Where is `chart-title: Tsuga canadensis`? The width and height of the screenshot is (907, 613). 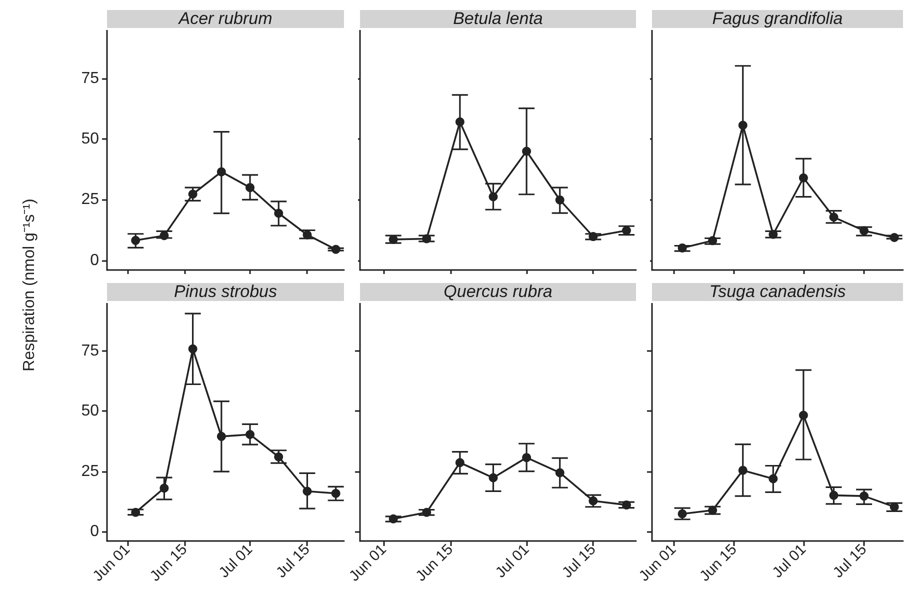 chart-title: Tsuga canadensis is located at coordinates (777, 291).